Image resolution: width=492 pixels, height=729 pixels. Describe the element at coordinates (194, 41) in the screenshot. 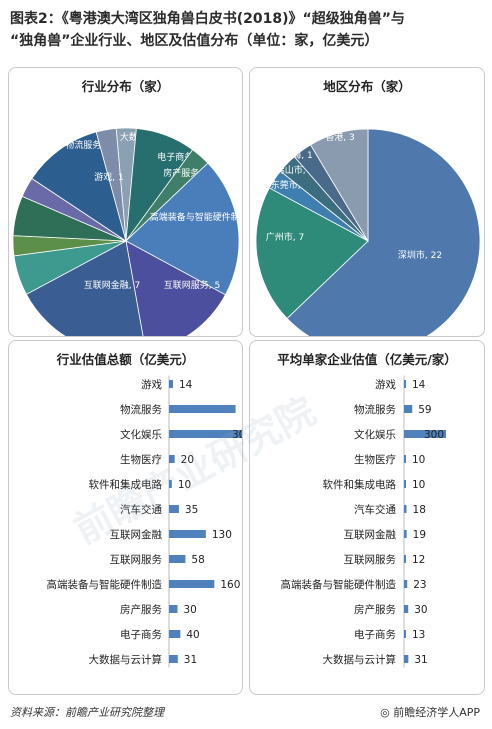

I see `page-title-line2: “独角兽”企业行业、地区及估值分布（单位：家，亿美元）` at that location.